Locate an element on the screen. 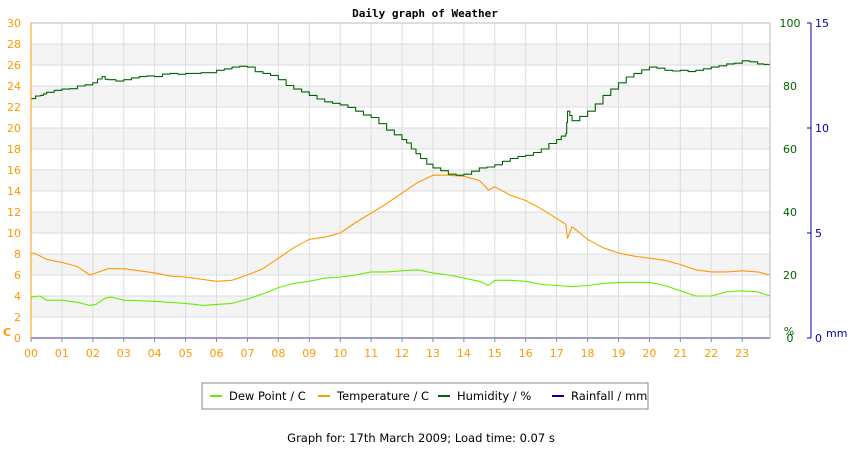 Image resolution: width=850 pixels, height=454 pixels. right2-tick-label: 5 is located at coordinates (818, 233).